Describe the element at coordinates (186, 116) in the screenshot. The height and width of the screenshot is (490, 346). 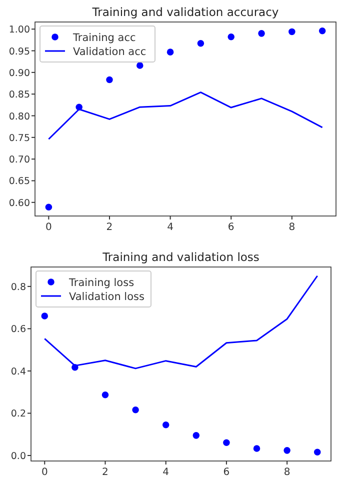
I see `line-series` at that location.